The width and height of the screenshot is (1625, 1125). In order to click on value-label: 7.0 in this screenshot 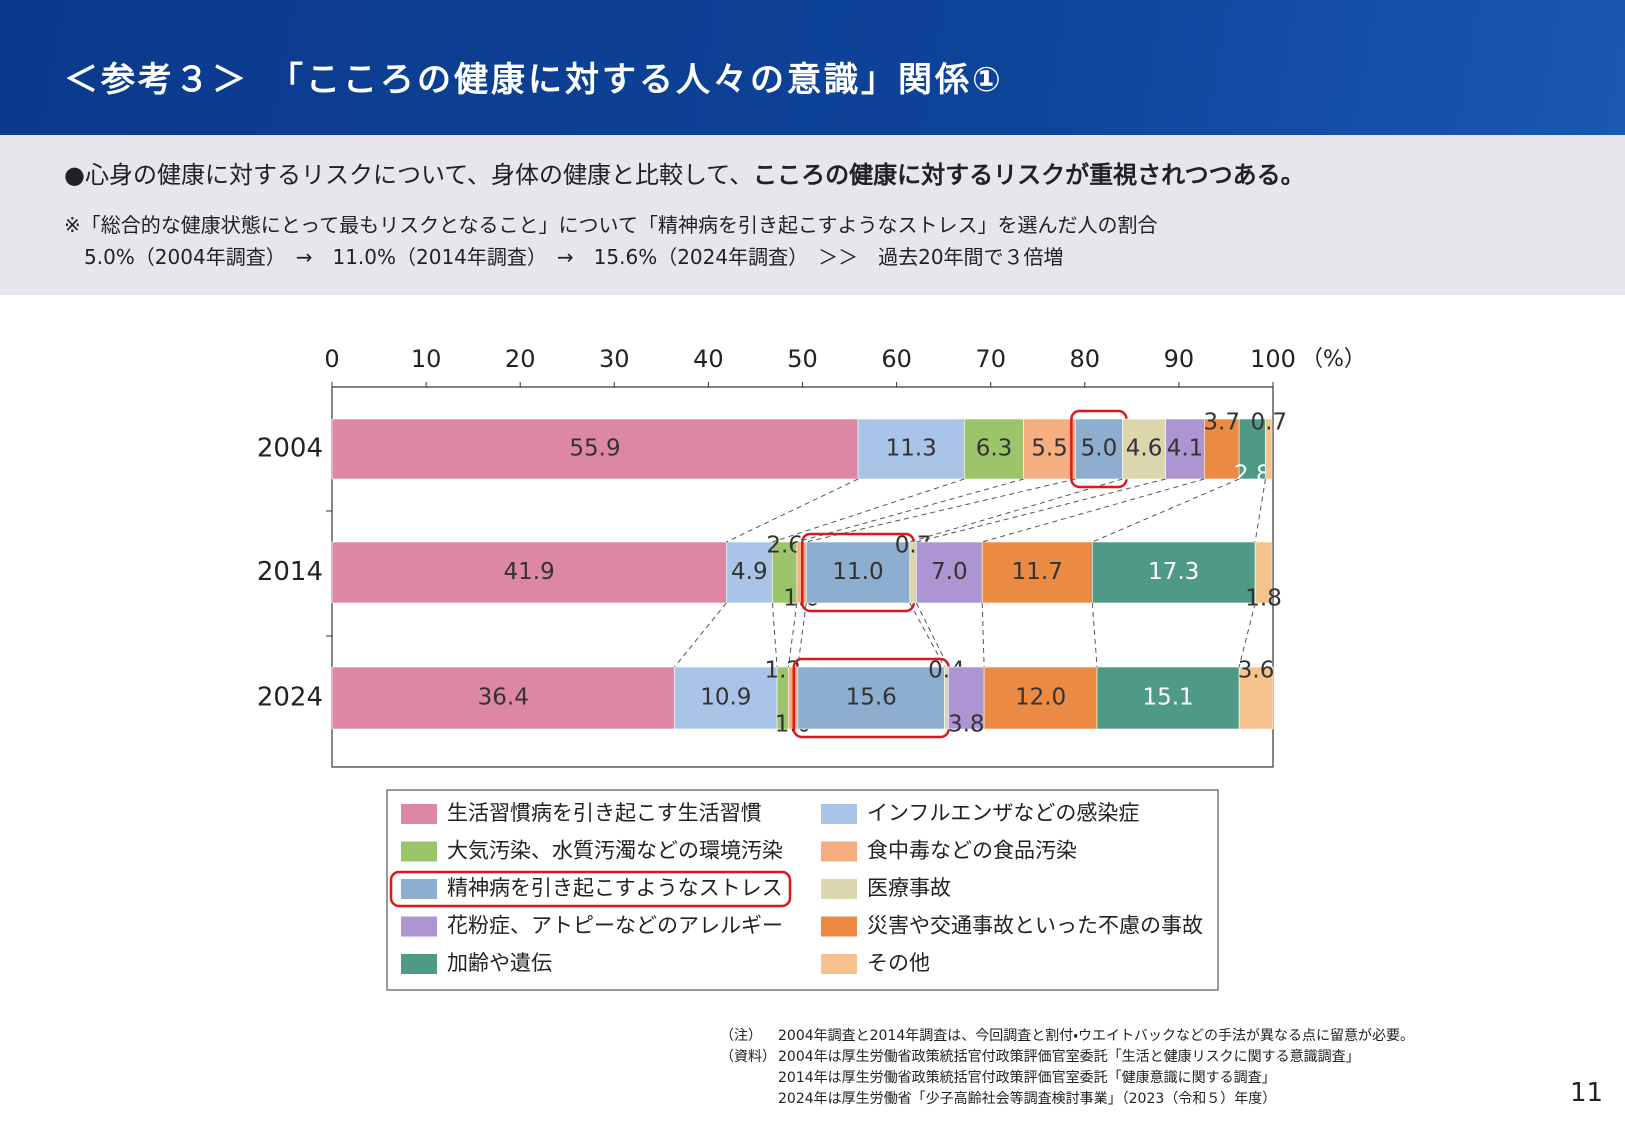, I will do `click(949, 572)`.